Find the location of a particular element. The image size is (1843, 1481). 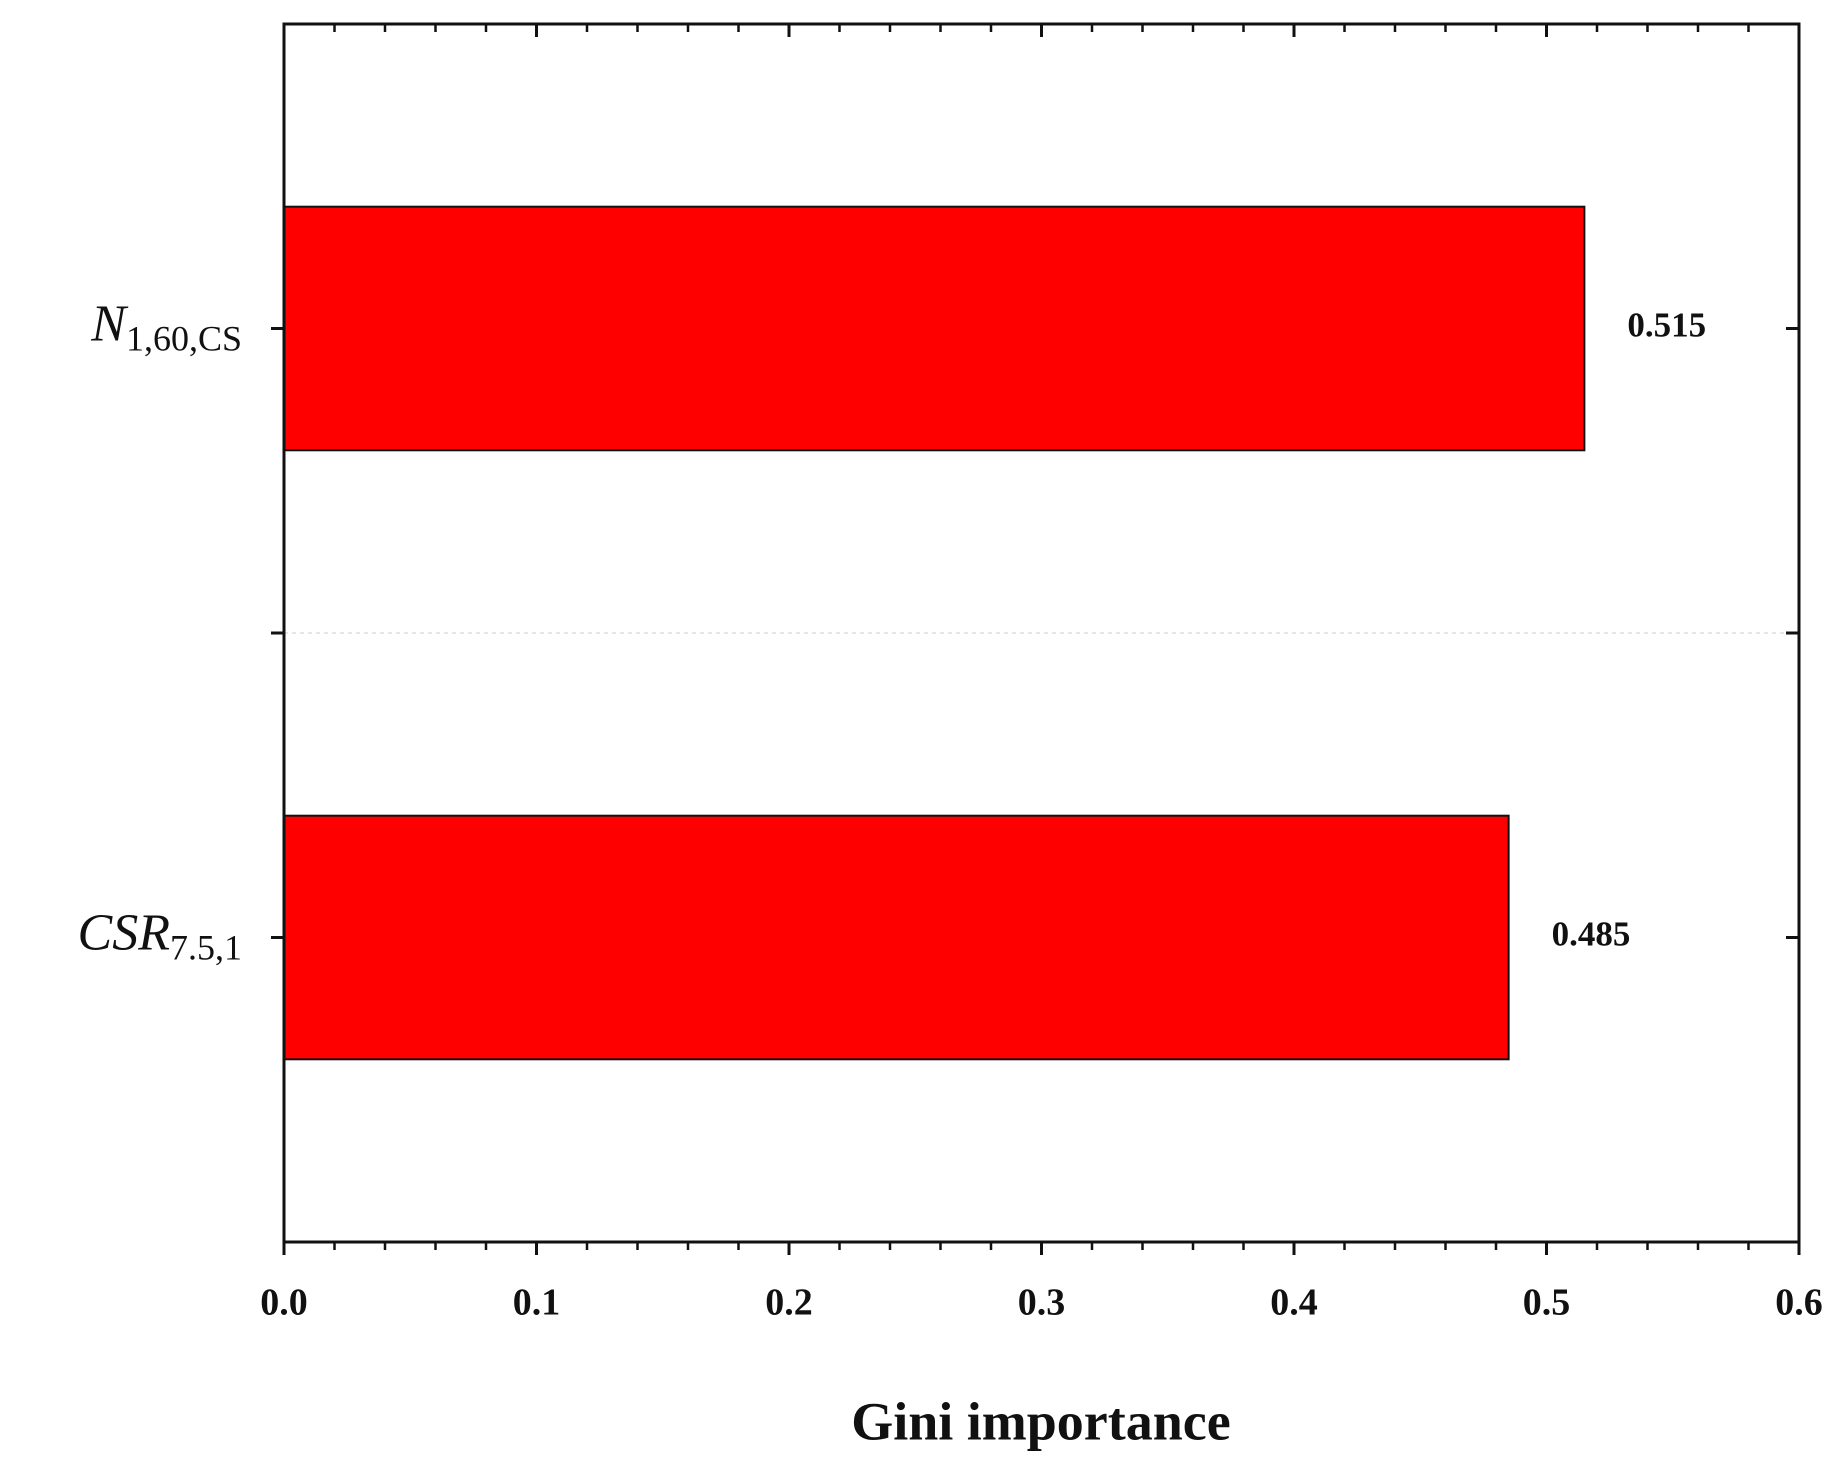

category-sub: 1,60,CS is located at coordinates (184, 339).